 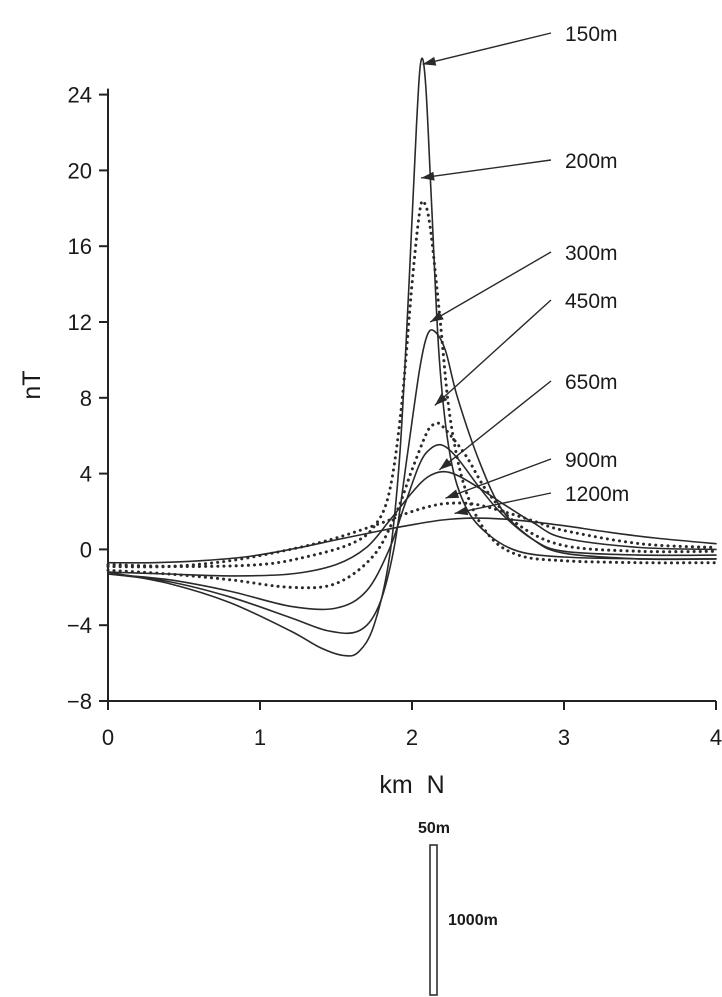 What do you see at coordinates (591, 301) in the screenshot?
I see `curve-label: 450m` at bounding box center [591, 301].